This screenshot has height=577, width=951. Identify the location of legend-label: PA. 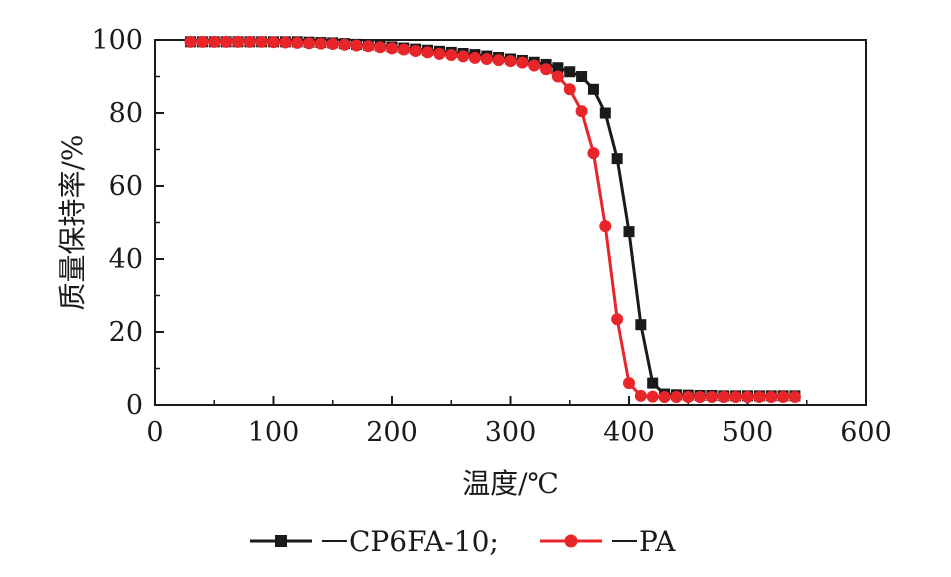
(657, 541).